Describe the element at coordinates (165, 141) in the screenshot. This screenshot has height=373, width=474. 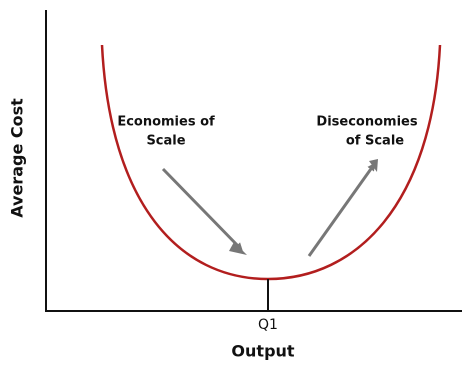
I see `annotation: Scale` at that location.